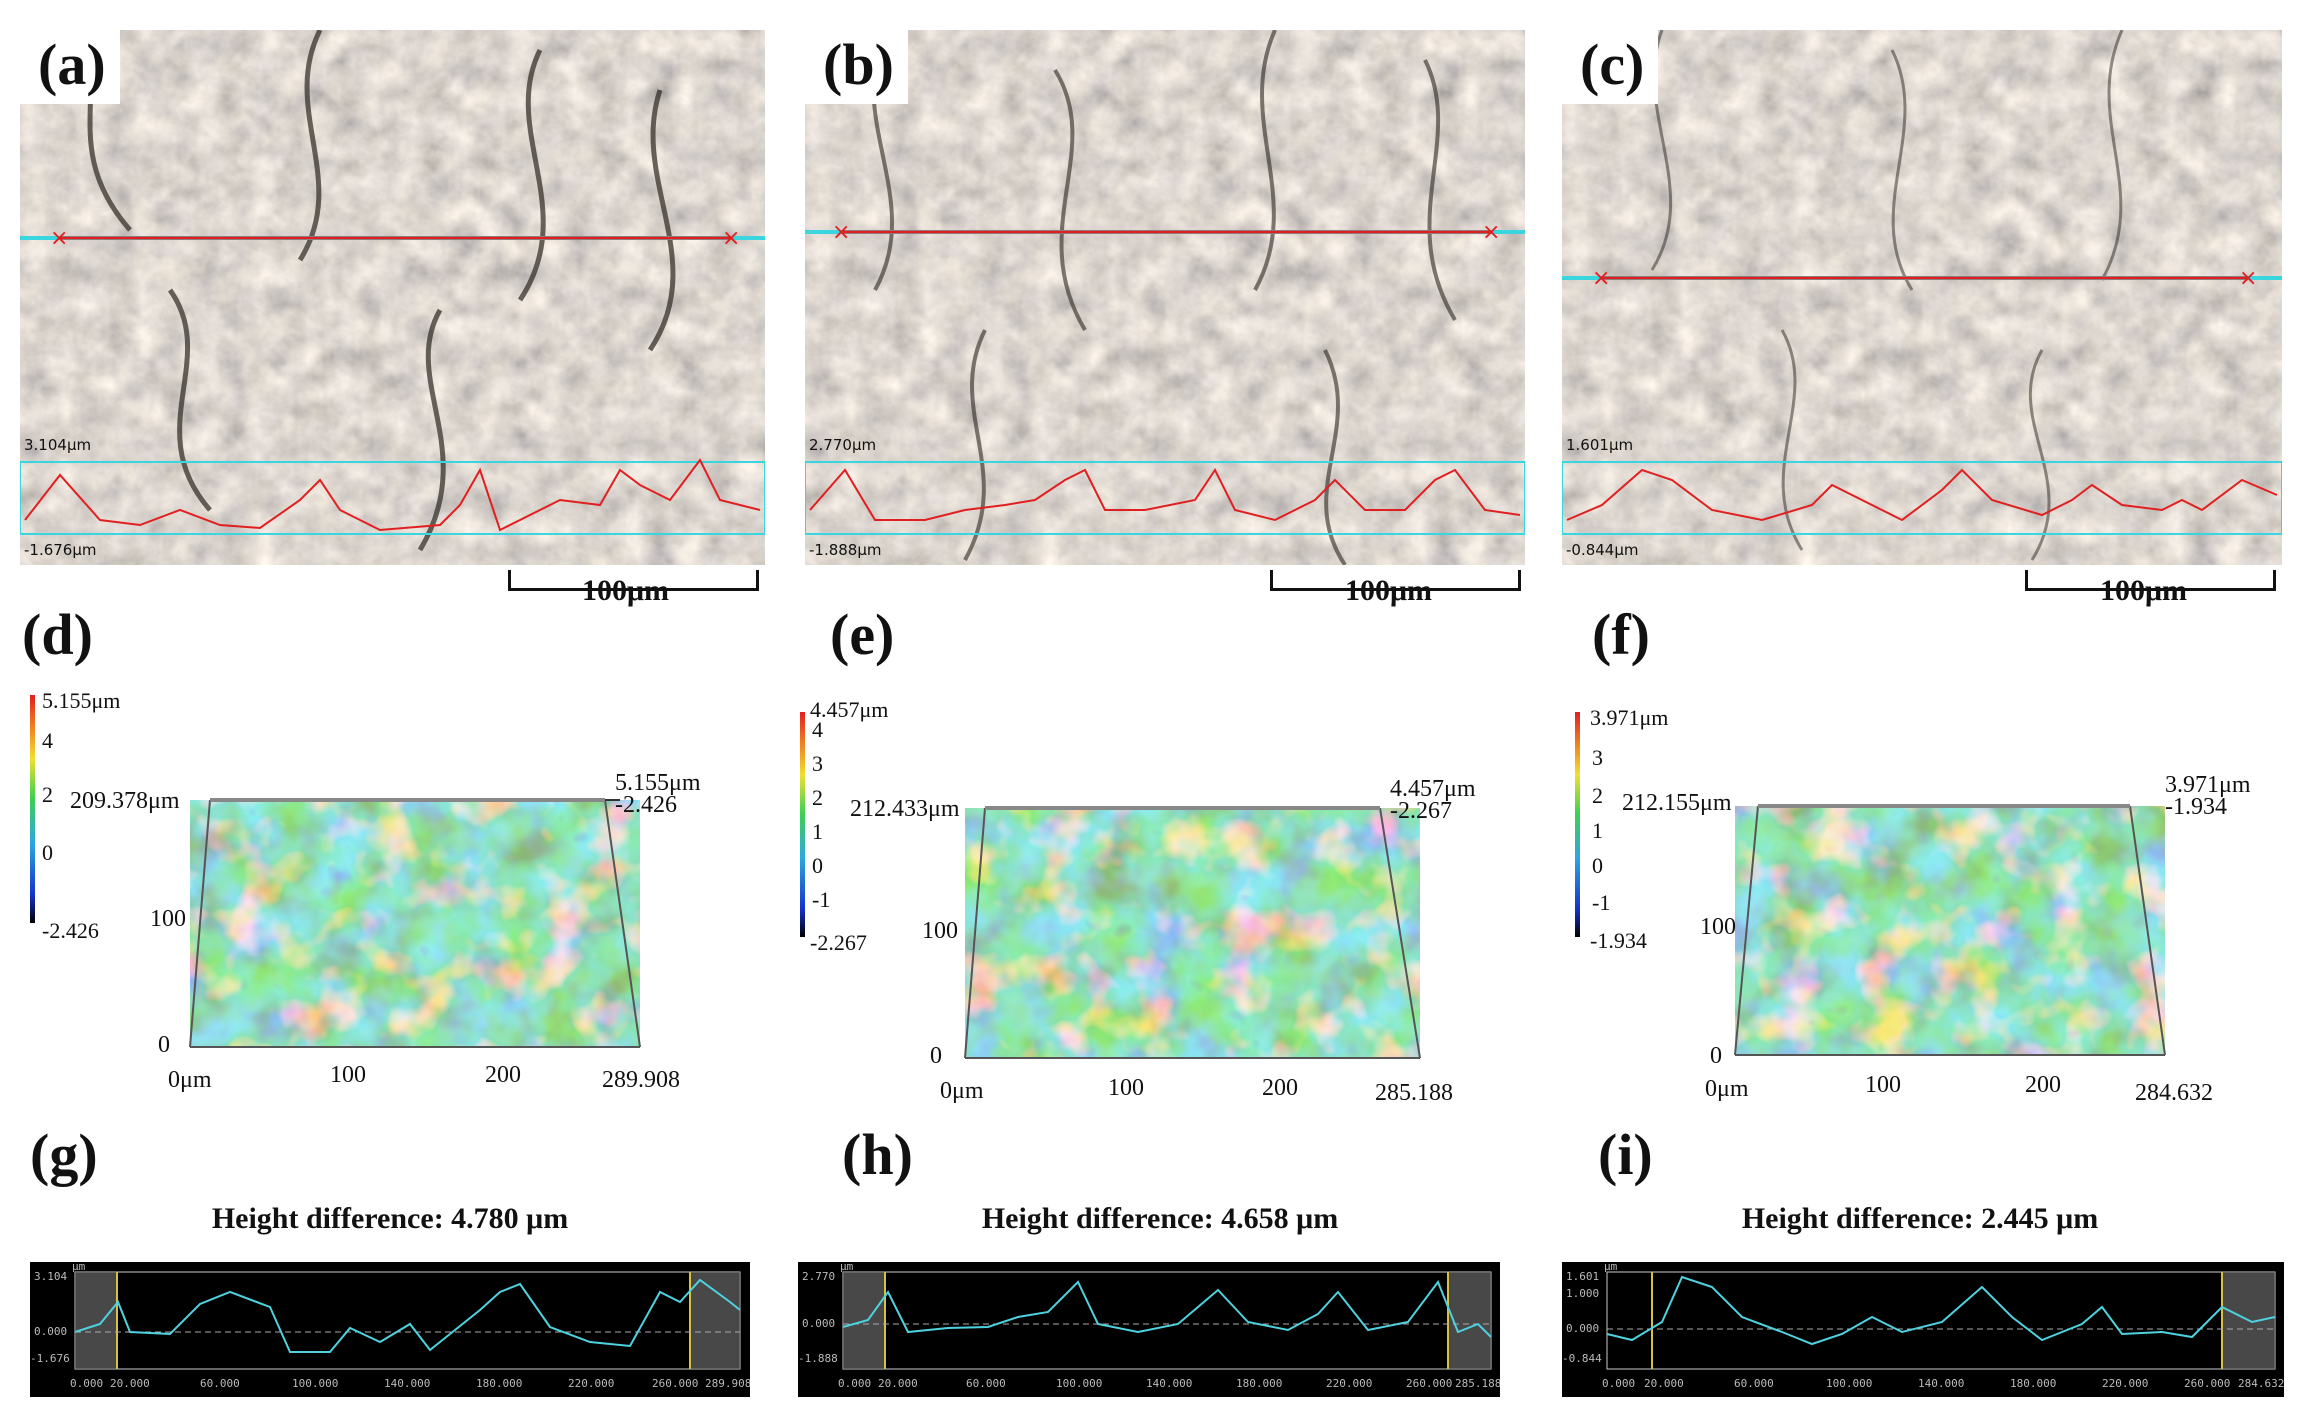 This screenshot has height=1422, width=2301. I want to click on x-tick-d-100: 100, so click(348, 1075).